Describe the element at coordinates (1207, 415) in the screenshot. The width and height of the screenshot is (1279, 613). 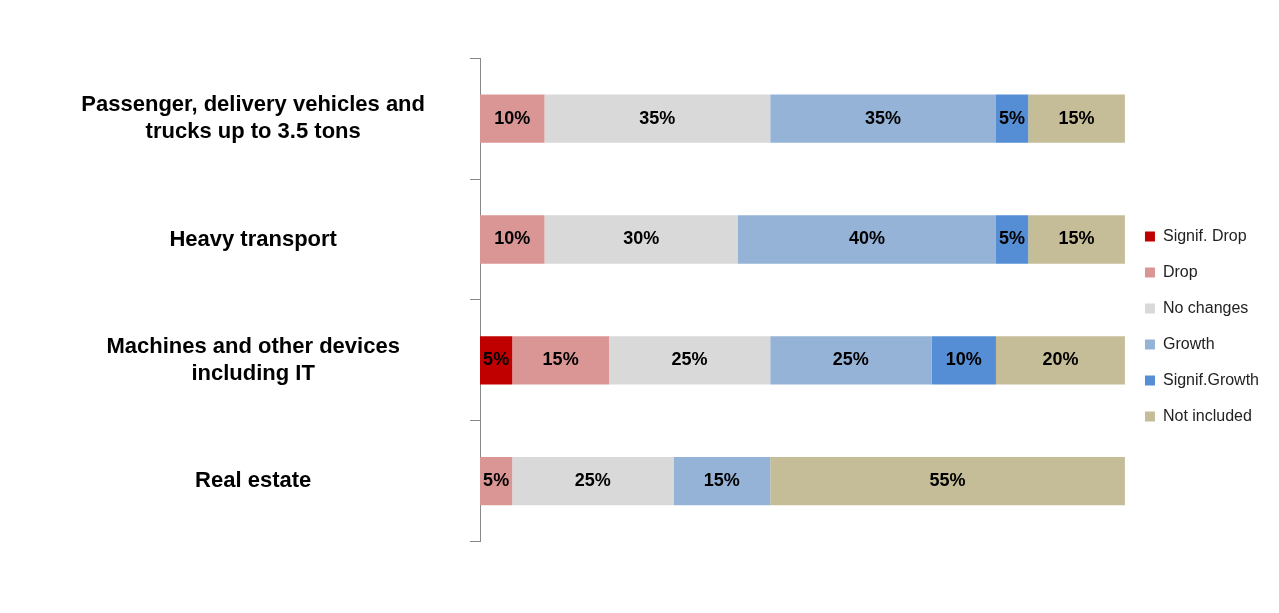
I see `legend-label: Not included` at that location.